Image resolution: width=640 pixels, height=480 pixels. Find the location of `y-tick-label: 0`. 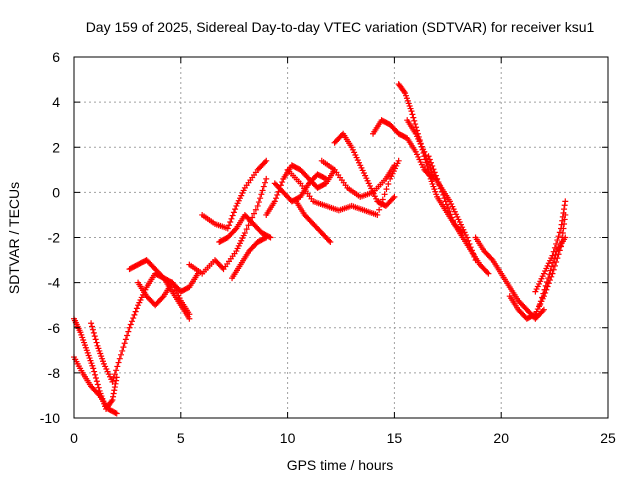

y-tick-label: 0 is located at coordinates (56, 192).